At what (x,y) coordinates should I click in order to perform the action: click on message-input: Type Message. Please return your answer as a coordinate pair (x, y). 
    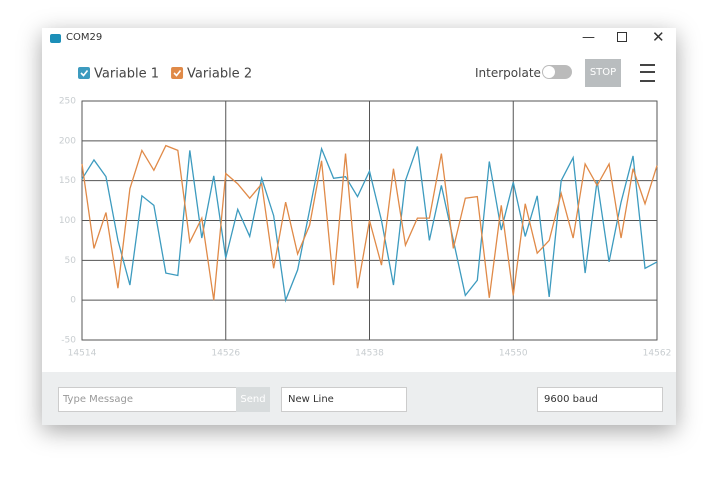
    Looking at the image, I should click on (148, 399).